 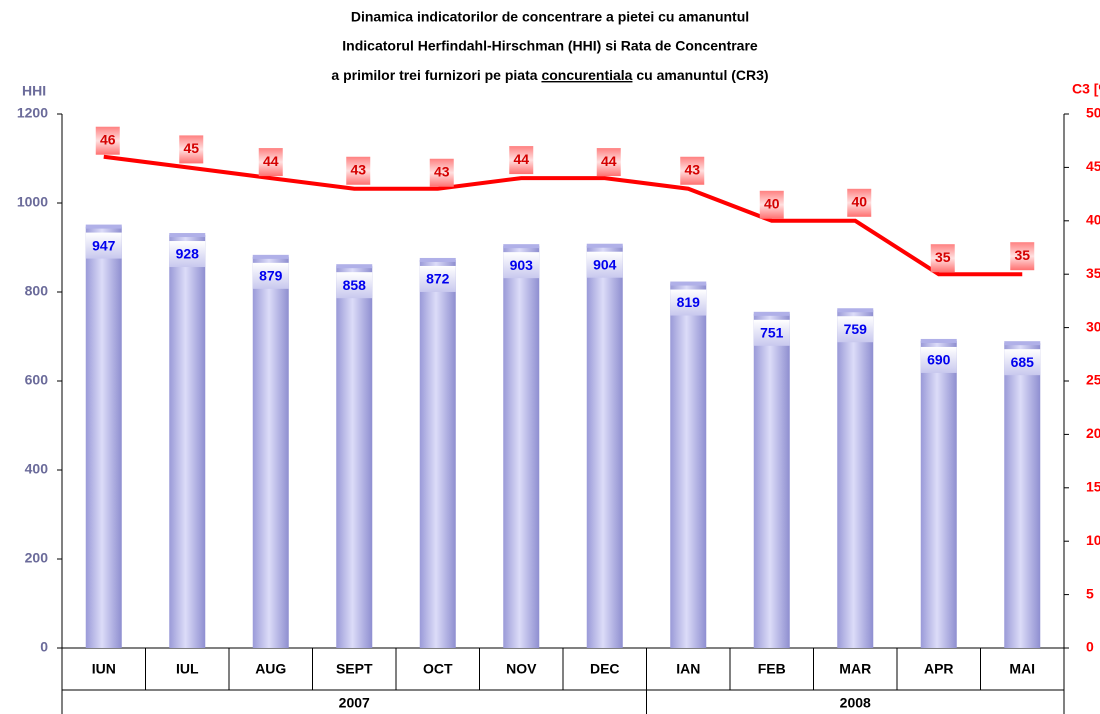 I want to click on y-tick-label: 1200, so click(x=32, y=113).